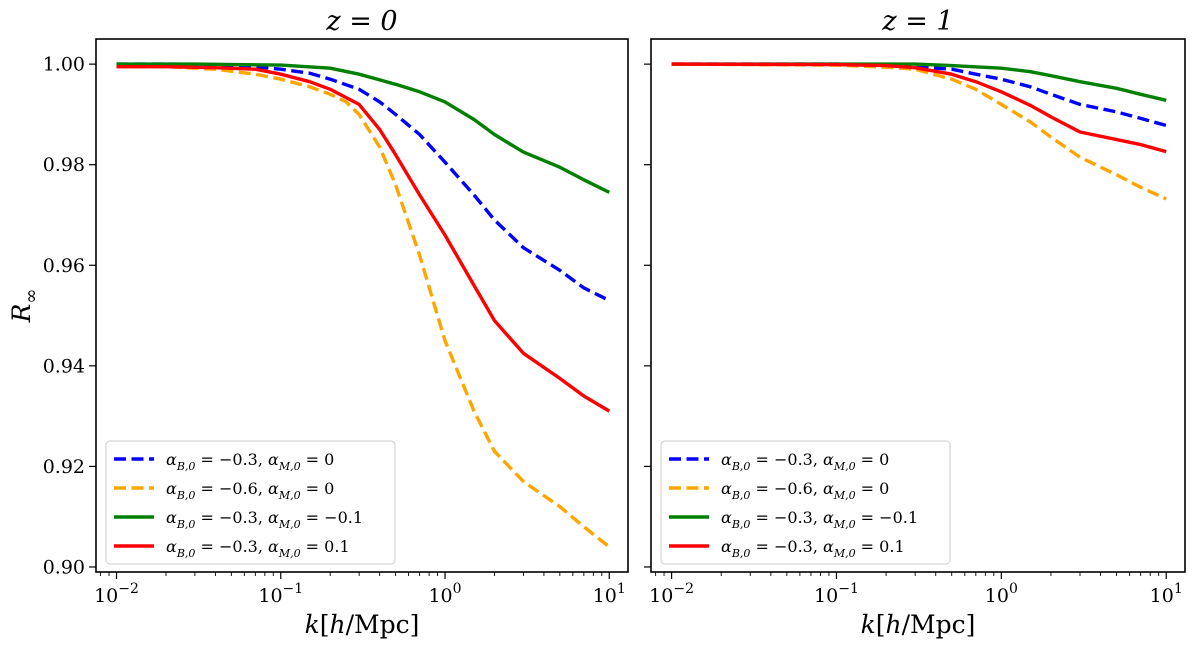 The height and width of the screenshot is (648, 1200). Describe the element at coordinates (64, 65) in the screenshot. I see `y-tick-label: 1.00` at that location.